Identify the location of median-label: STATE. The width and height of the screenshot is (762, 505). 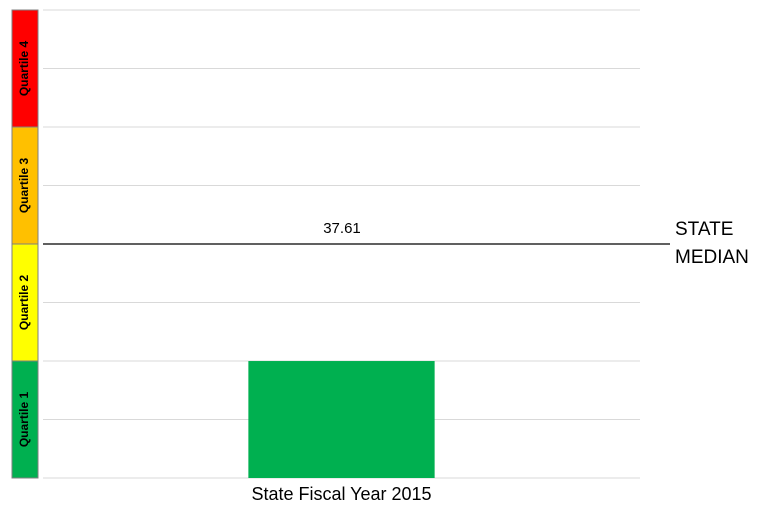
(704, 229).